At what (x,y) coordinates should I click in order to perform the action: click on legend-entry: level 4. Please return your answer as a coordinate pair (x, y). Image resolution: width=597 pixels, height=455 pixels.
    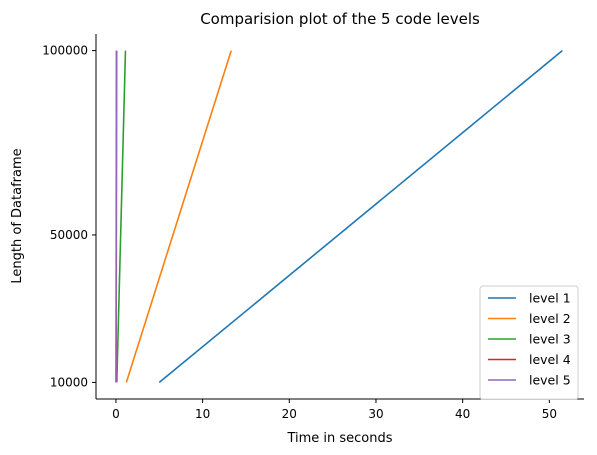
    Looking at the image, I should click on (550, 359).